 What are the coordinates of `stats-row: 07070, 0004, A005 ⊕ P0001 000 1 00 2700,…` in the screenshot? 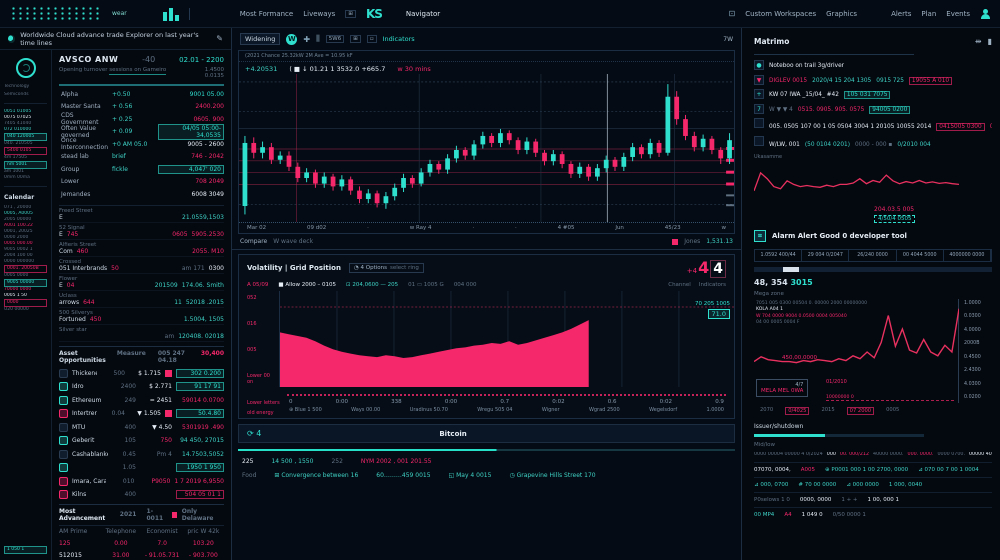 It's located at (873, 469).